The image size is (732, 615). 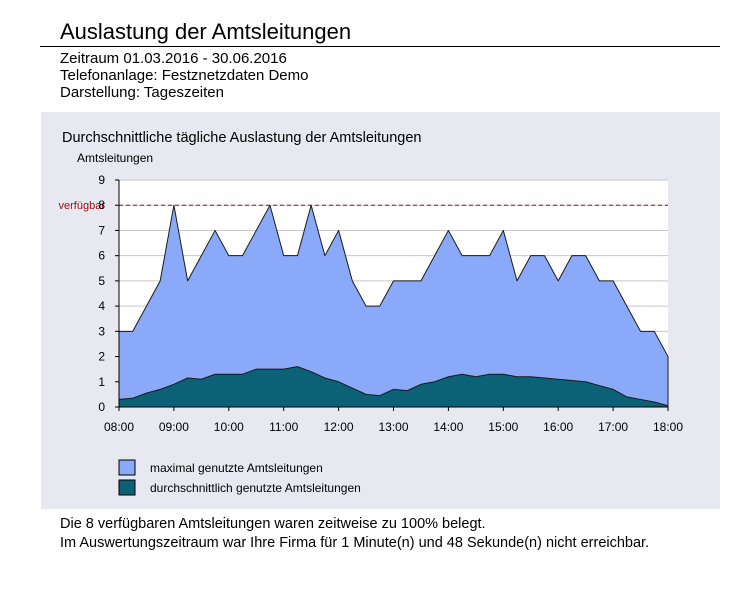 I want to click on y-tick-label: 9, so click(x=101, y=180).